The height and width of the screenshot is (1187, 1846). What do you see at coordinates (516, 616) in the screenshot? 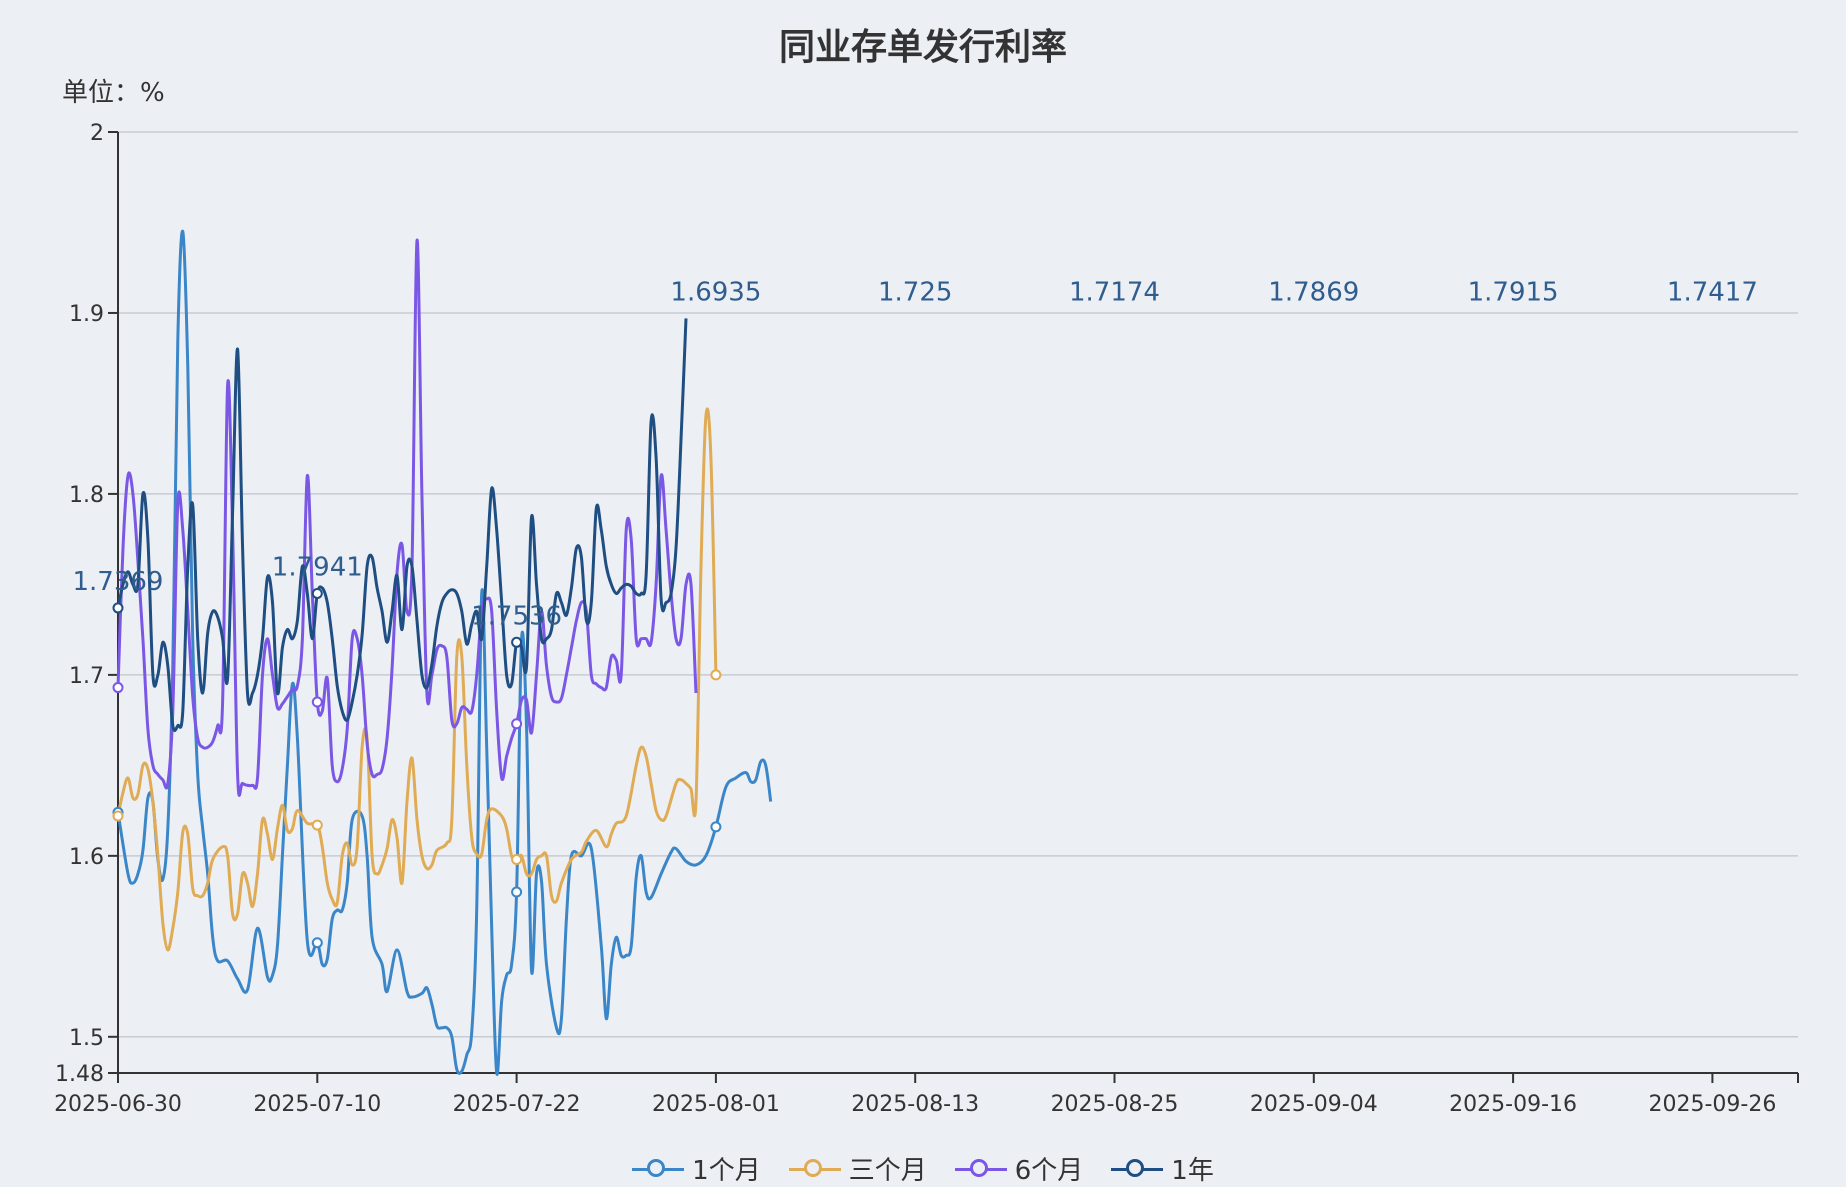
I see `data-label: 1.7536` at bounding box center [516, 616].